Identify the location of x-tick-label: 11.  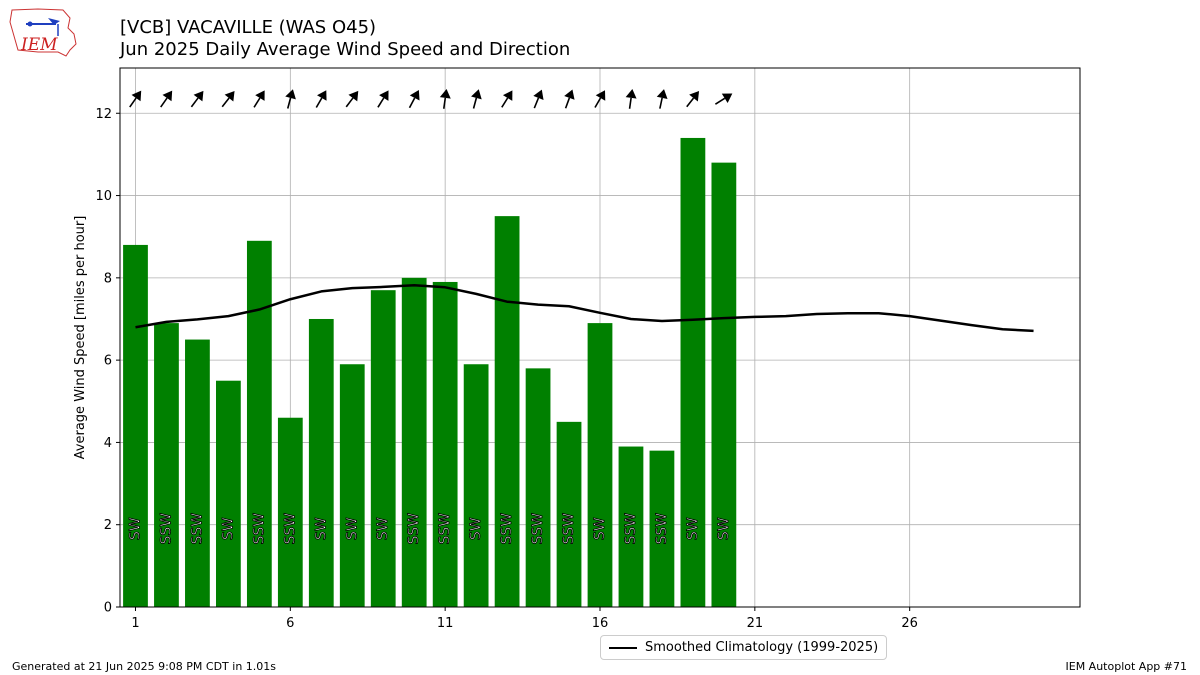
(445, 623).